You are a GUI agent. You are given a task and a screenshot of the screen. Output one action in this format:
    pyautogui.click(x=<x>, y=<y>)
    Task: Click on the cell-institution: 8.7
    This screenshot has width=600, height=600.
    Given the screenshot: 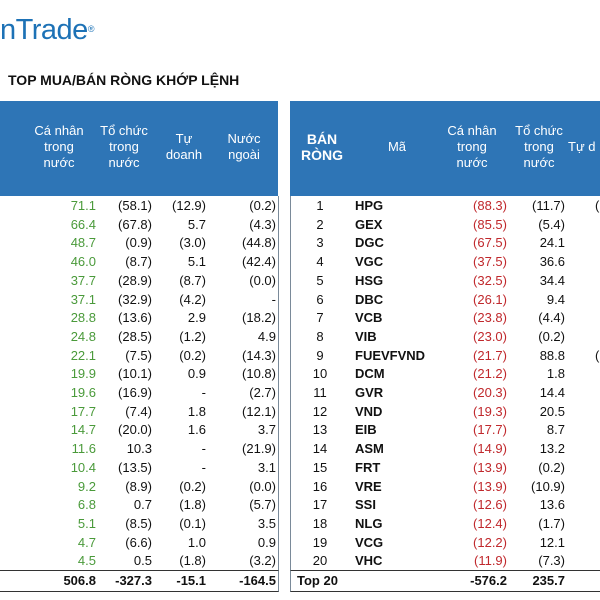 What is the action you would take?
    pyautogui.click(x=555, y=430)
    